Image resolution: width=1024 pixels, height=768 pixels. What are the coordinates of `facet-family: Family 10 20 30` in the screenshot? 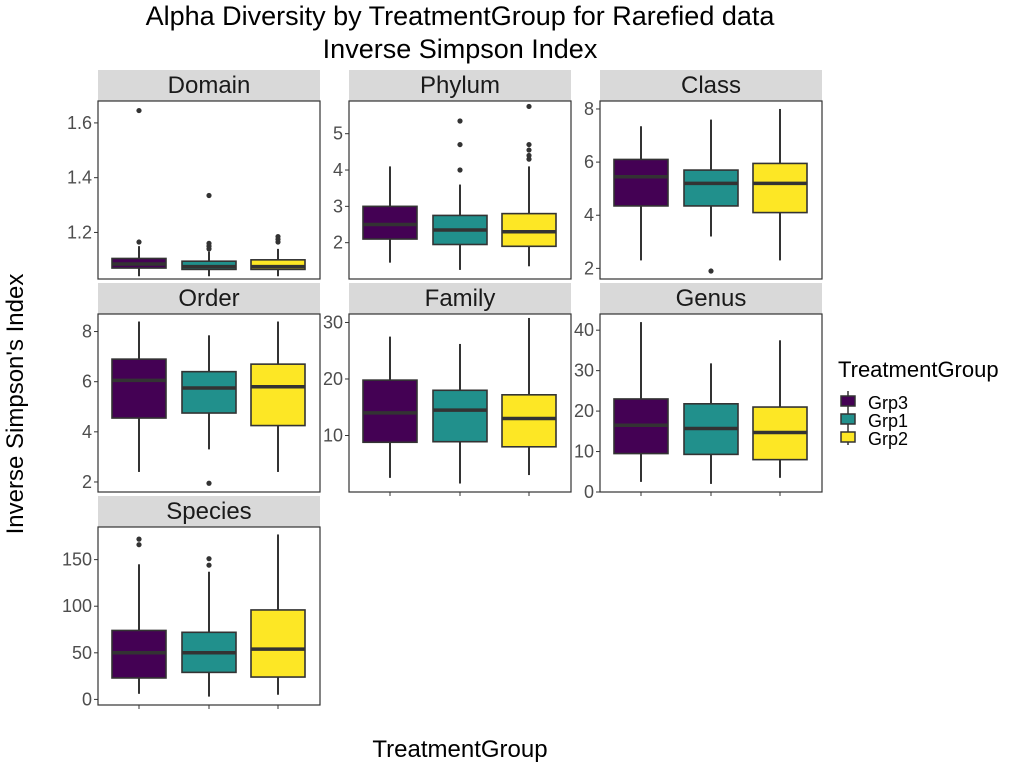 It's located at (447, 389).